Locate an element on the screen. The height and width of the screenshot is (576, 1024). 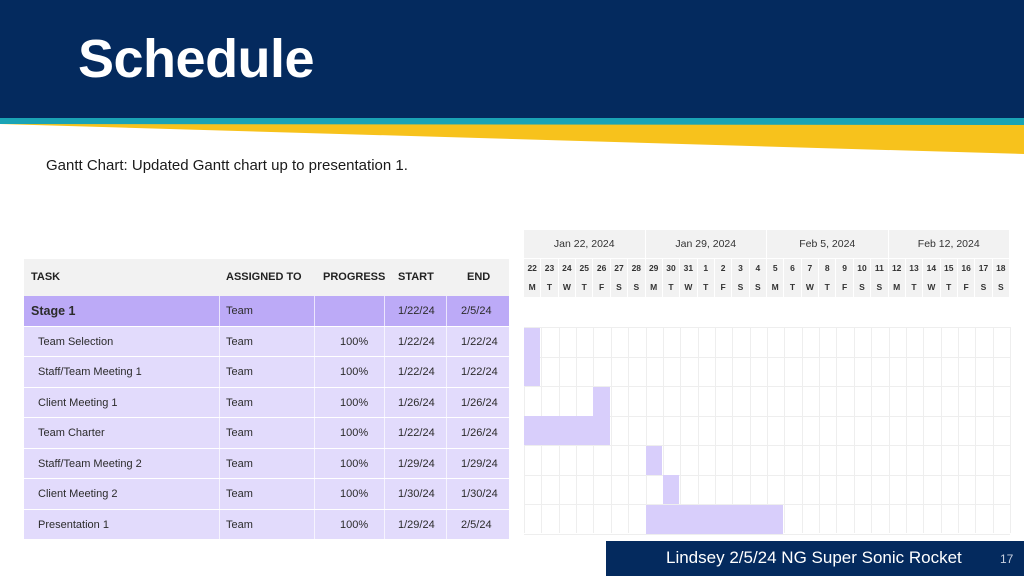
cell-start: 1/29/24 is located at coordinates (416, 524).